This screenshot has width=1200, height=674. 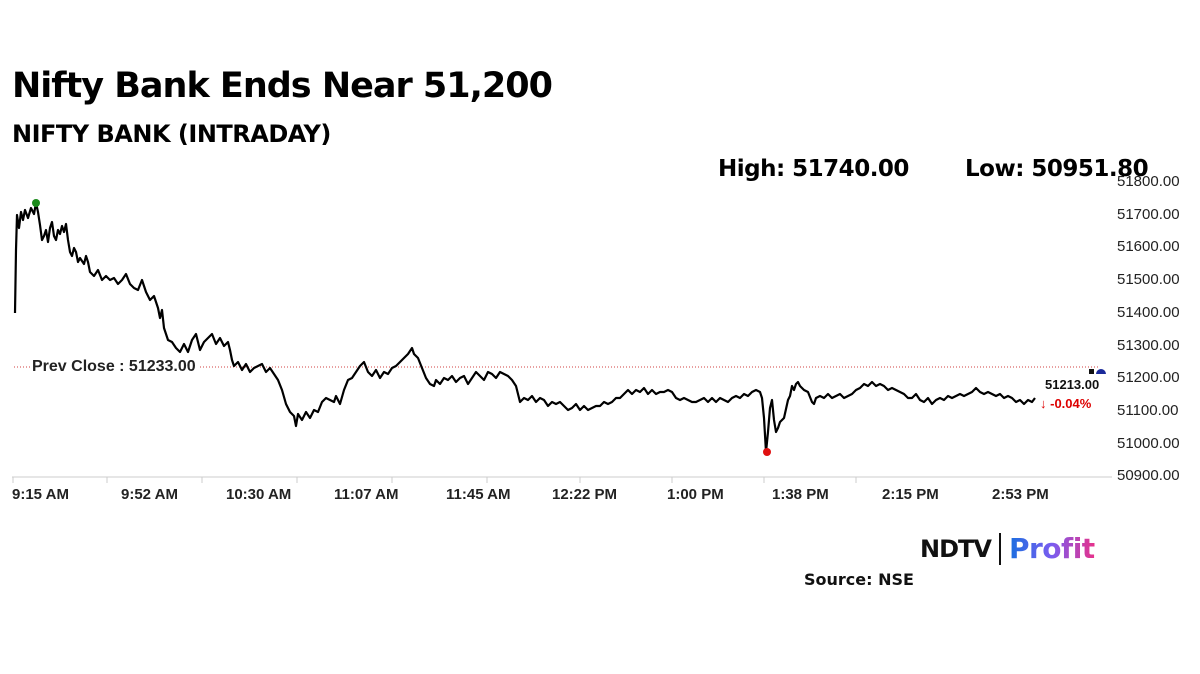 I want to click on x-tick: 2:15 PM, so click(x=910, y=494).